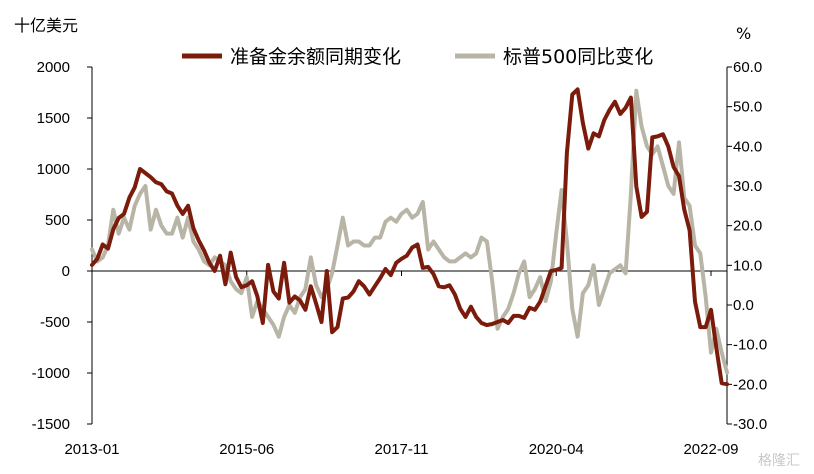  What do you see at coordinates (57, 220) in the screenshot?
I see `left-tick-label: 500` at bounding box center [57, 220].